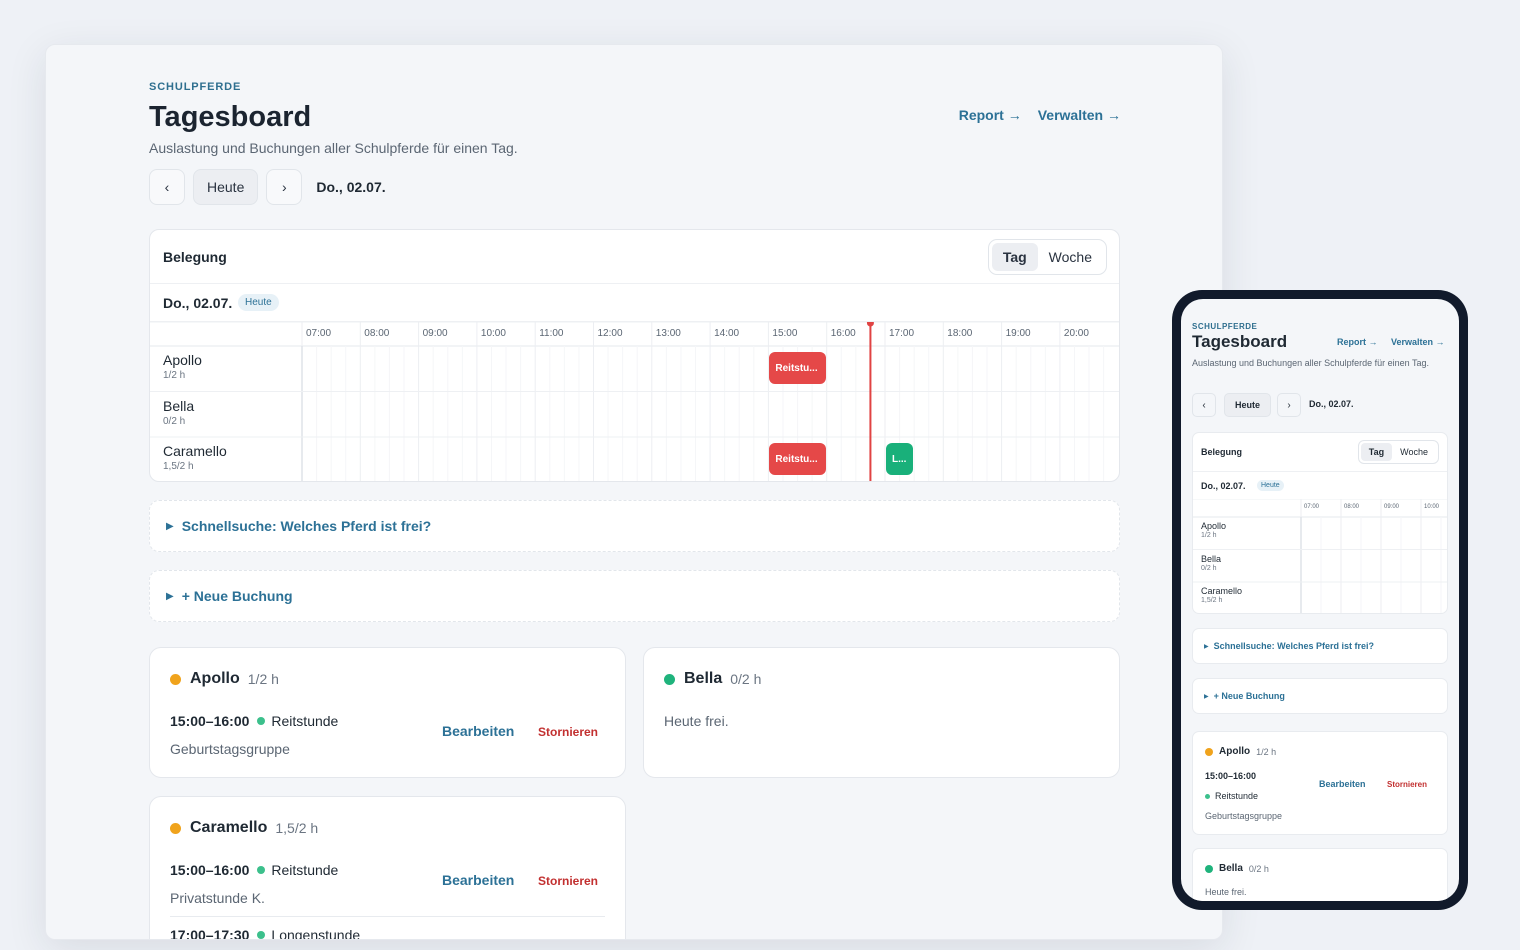  Describe the element at coordinates (727, 333) in the screenshot. I see `hour-tick-label: 14:00` at that location.